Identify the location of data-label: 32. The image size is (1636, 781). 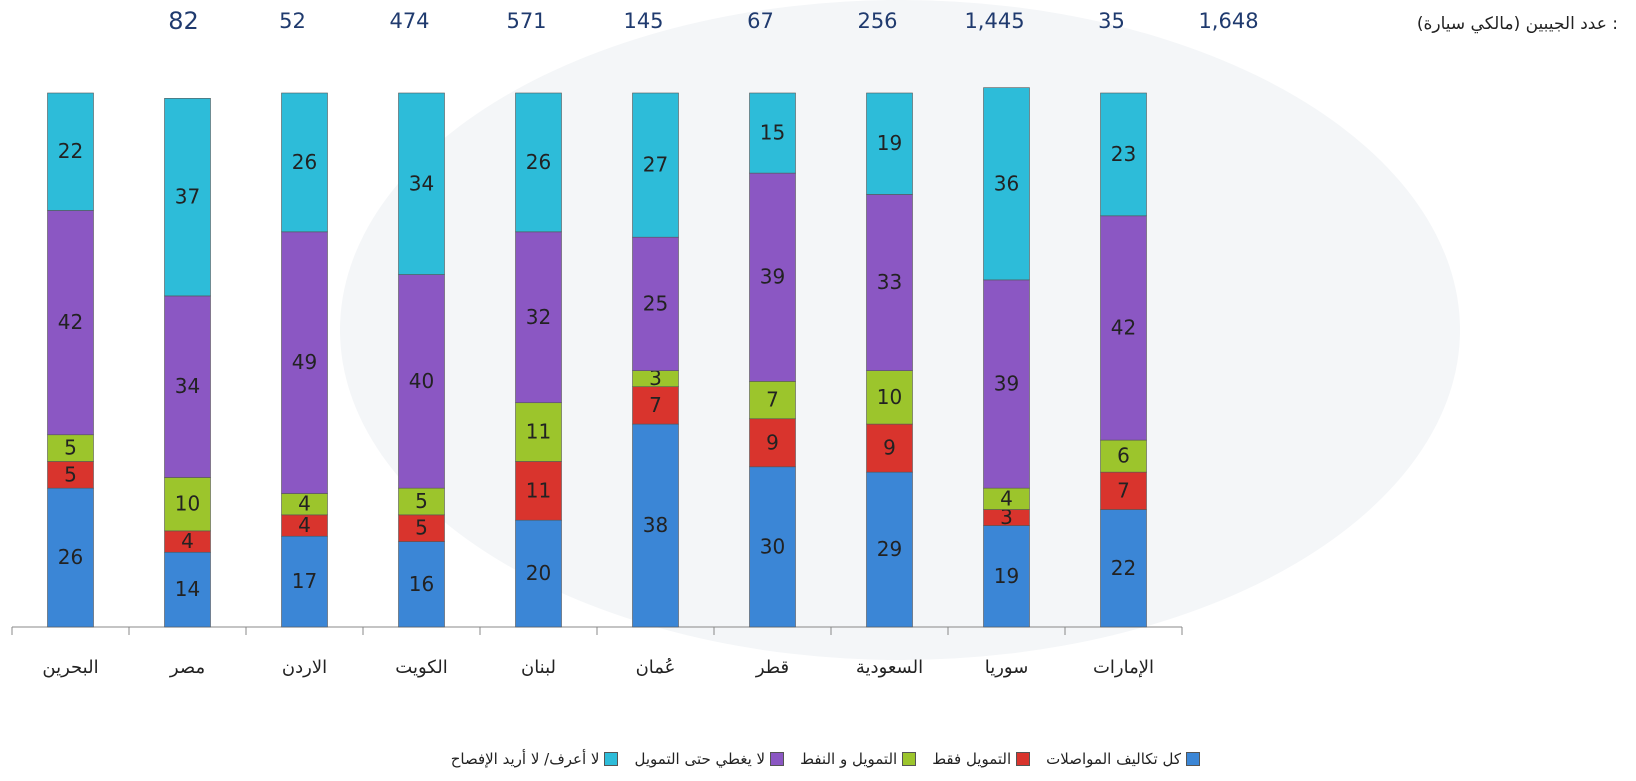
(538, 317).